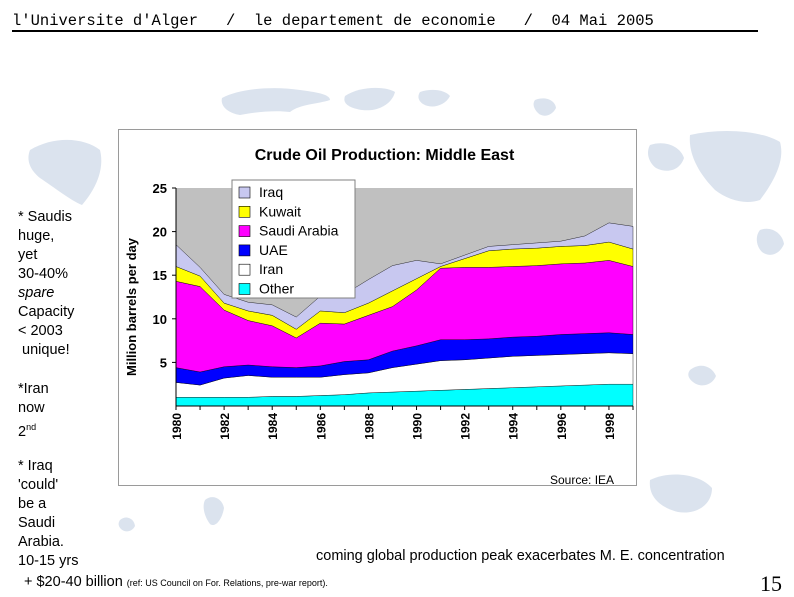 The width and height of the screenshot is (794, 597). I want to click on x-tick-label: 1988, so click(369, 426).